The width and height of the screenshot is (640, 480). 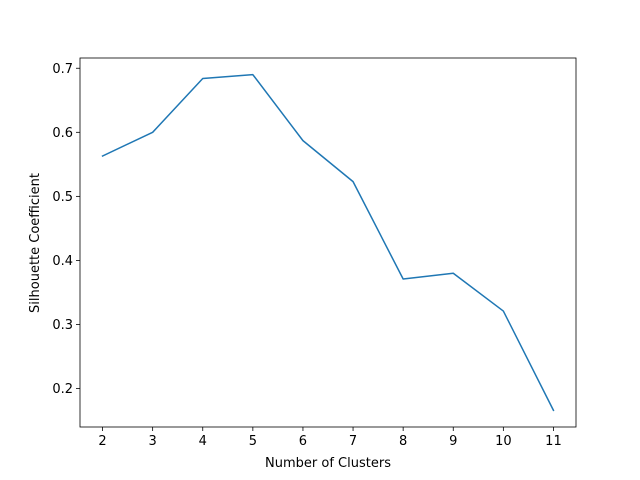 What do you see at coordinates (303, 441) in the screenshot?
I see `x-tick-label-6: 6` at bounding box center [303, 441].